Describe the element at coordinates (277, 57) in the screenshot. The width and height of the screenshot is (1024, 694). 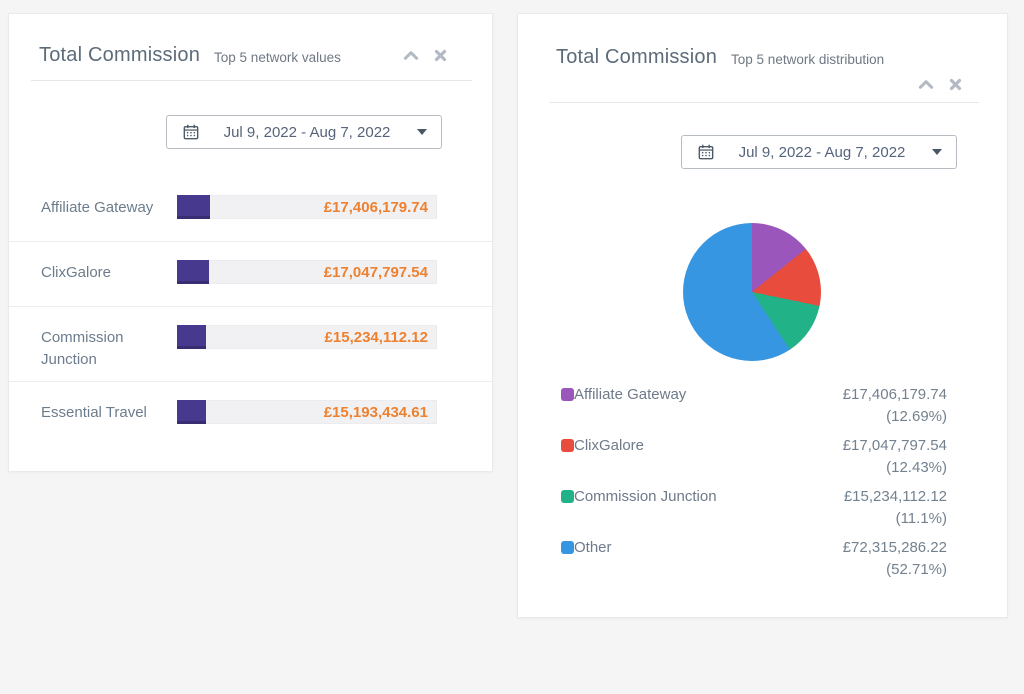
I see `widget-subtitle: Top 5 network values` at that location.